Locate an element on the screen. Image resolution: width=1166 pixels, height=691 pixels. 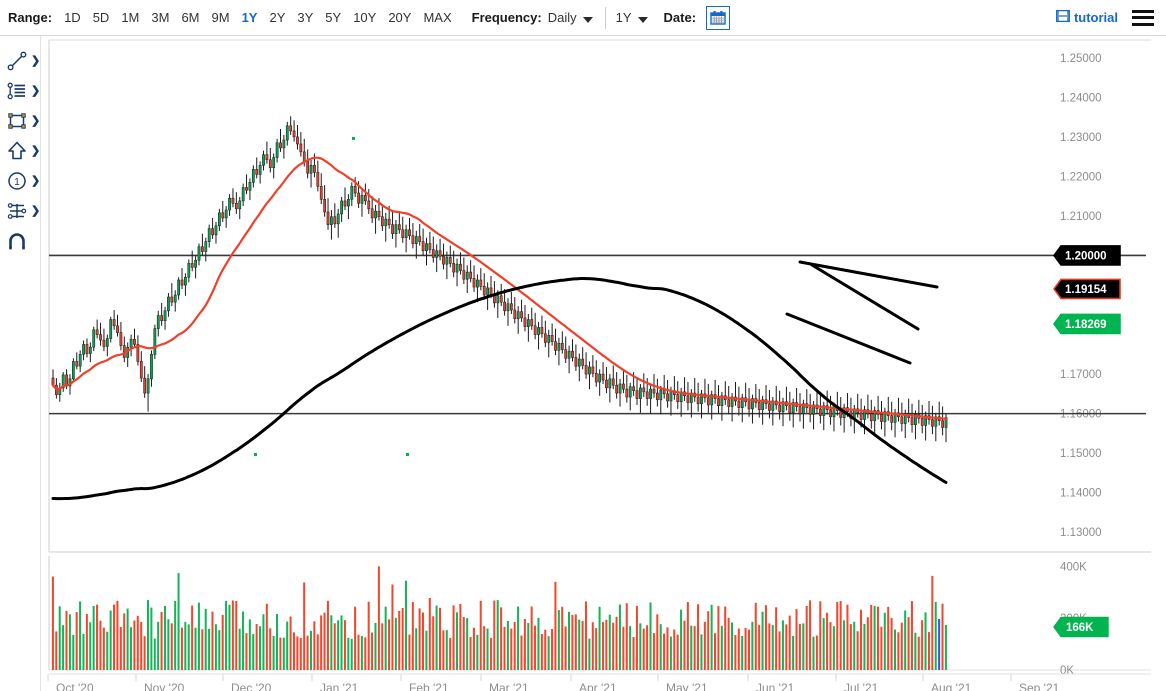
date-axis-tick-Nov20: Nov '20 is located at coordinates (164, 686).